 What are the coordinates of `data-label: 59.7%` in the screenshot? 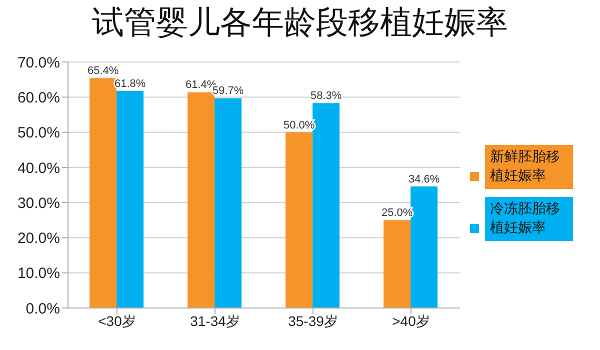 It's located at (228, 91).